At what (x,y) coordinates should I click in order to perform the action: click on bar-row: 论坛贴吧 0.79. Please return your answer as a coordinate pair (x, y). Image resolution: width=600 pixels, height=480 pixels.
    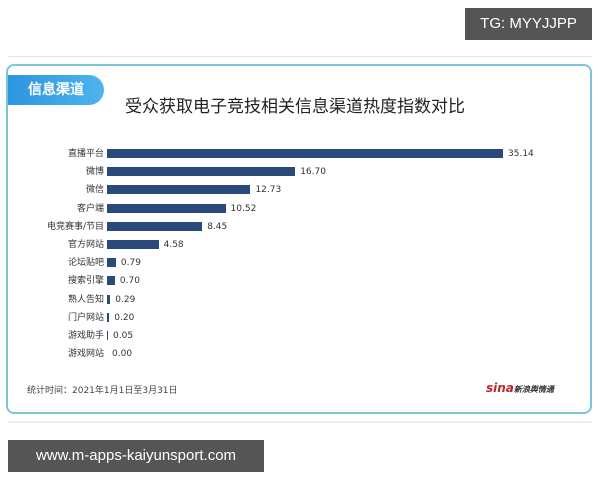
    Looking at the image, I should click on (300, 263).